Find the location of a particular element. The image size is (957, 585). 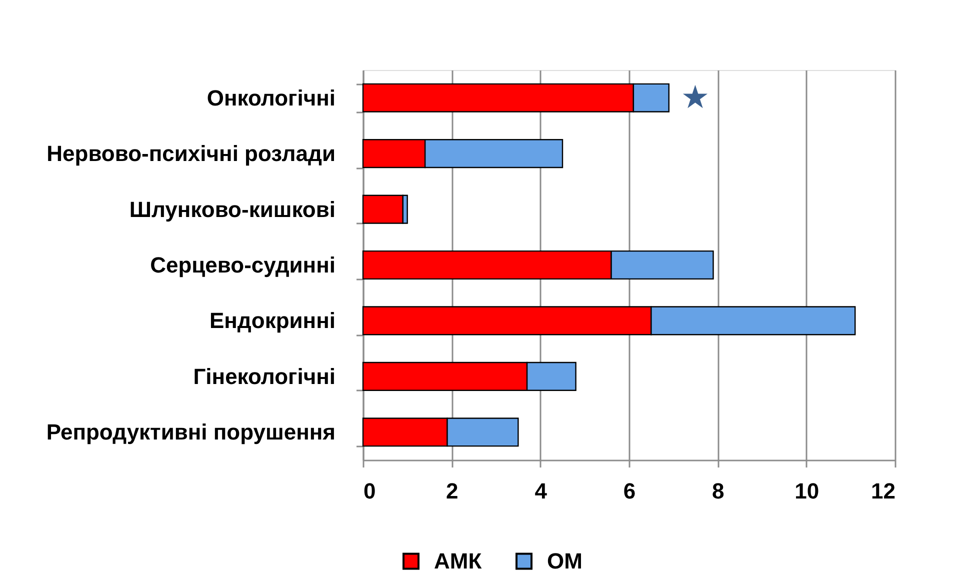

x-tick-label: 10 is located at coordinates (807, 491).